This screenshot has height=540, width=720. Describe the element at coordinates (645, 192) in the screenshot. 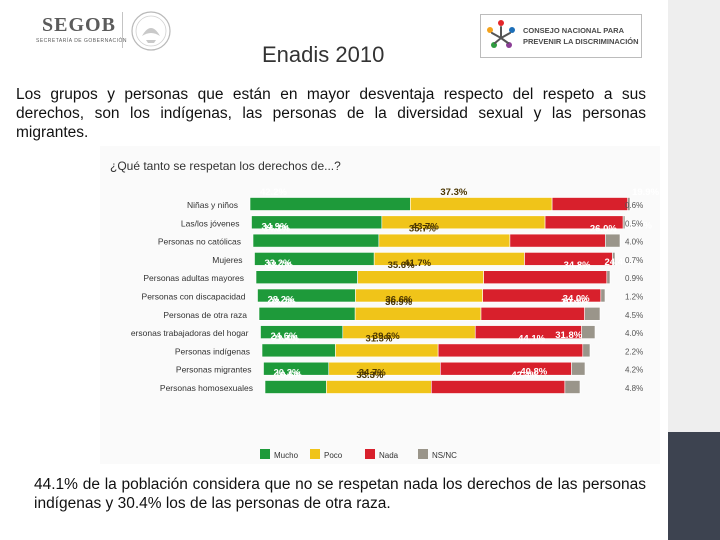

I see `value-label-nada: 19.9%` at that location.